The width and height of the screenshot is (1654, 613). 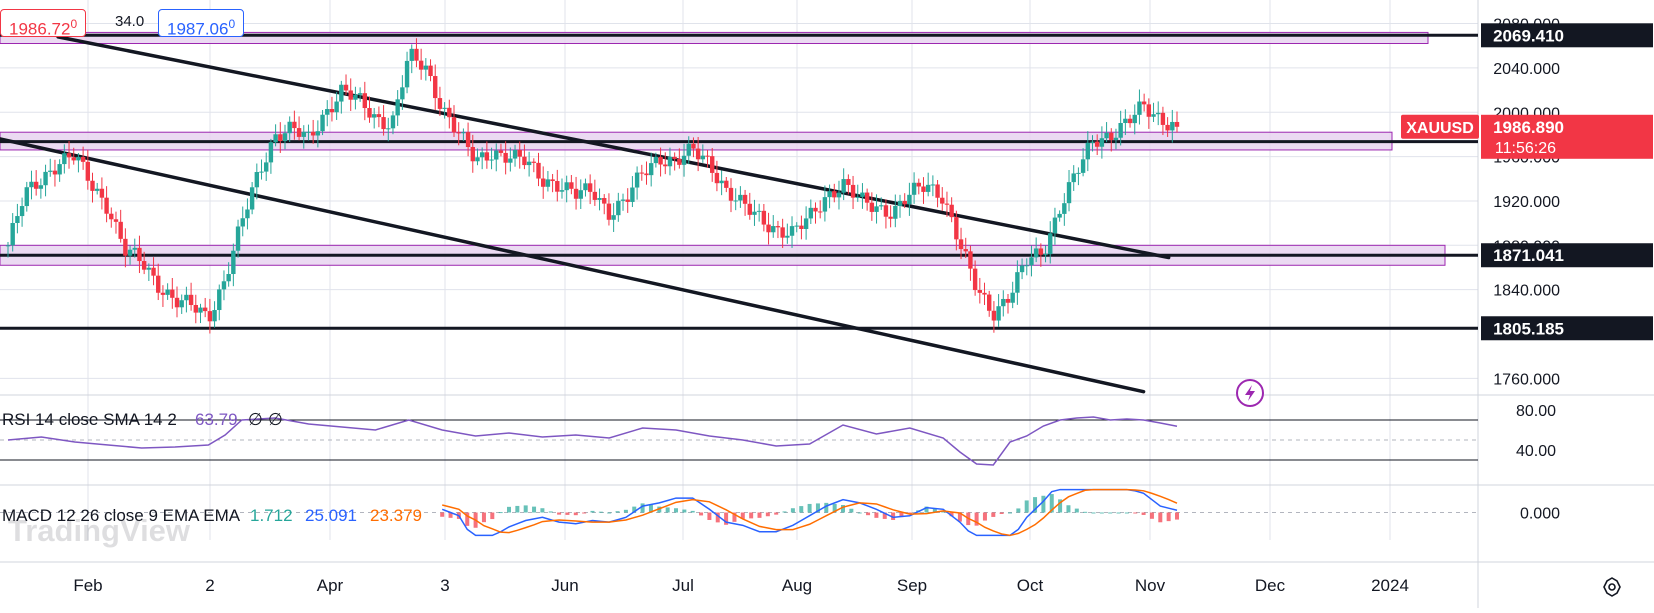 I want to click on bid-price: 1986.72, so click(x=40, y=29).